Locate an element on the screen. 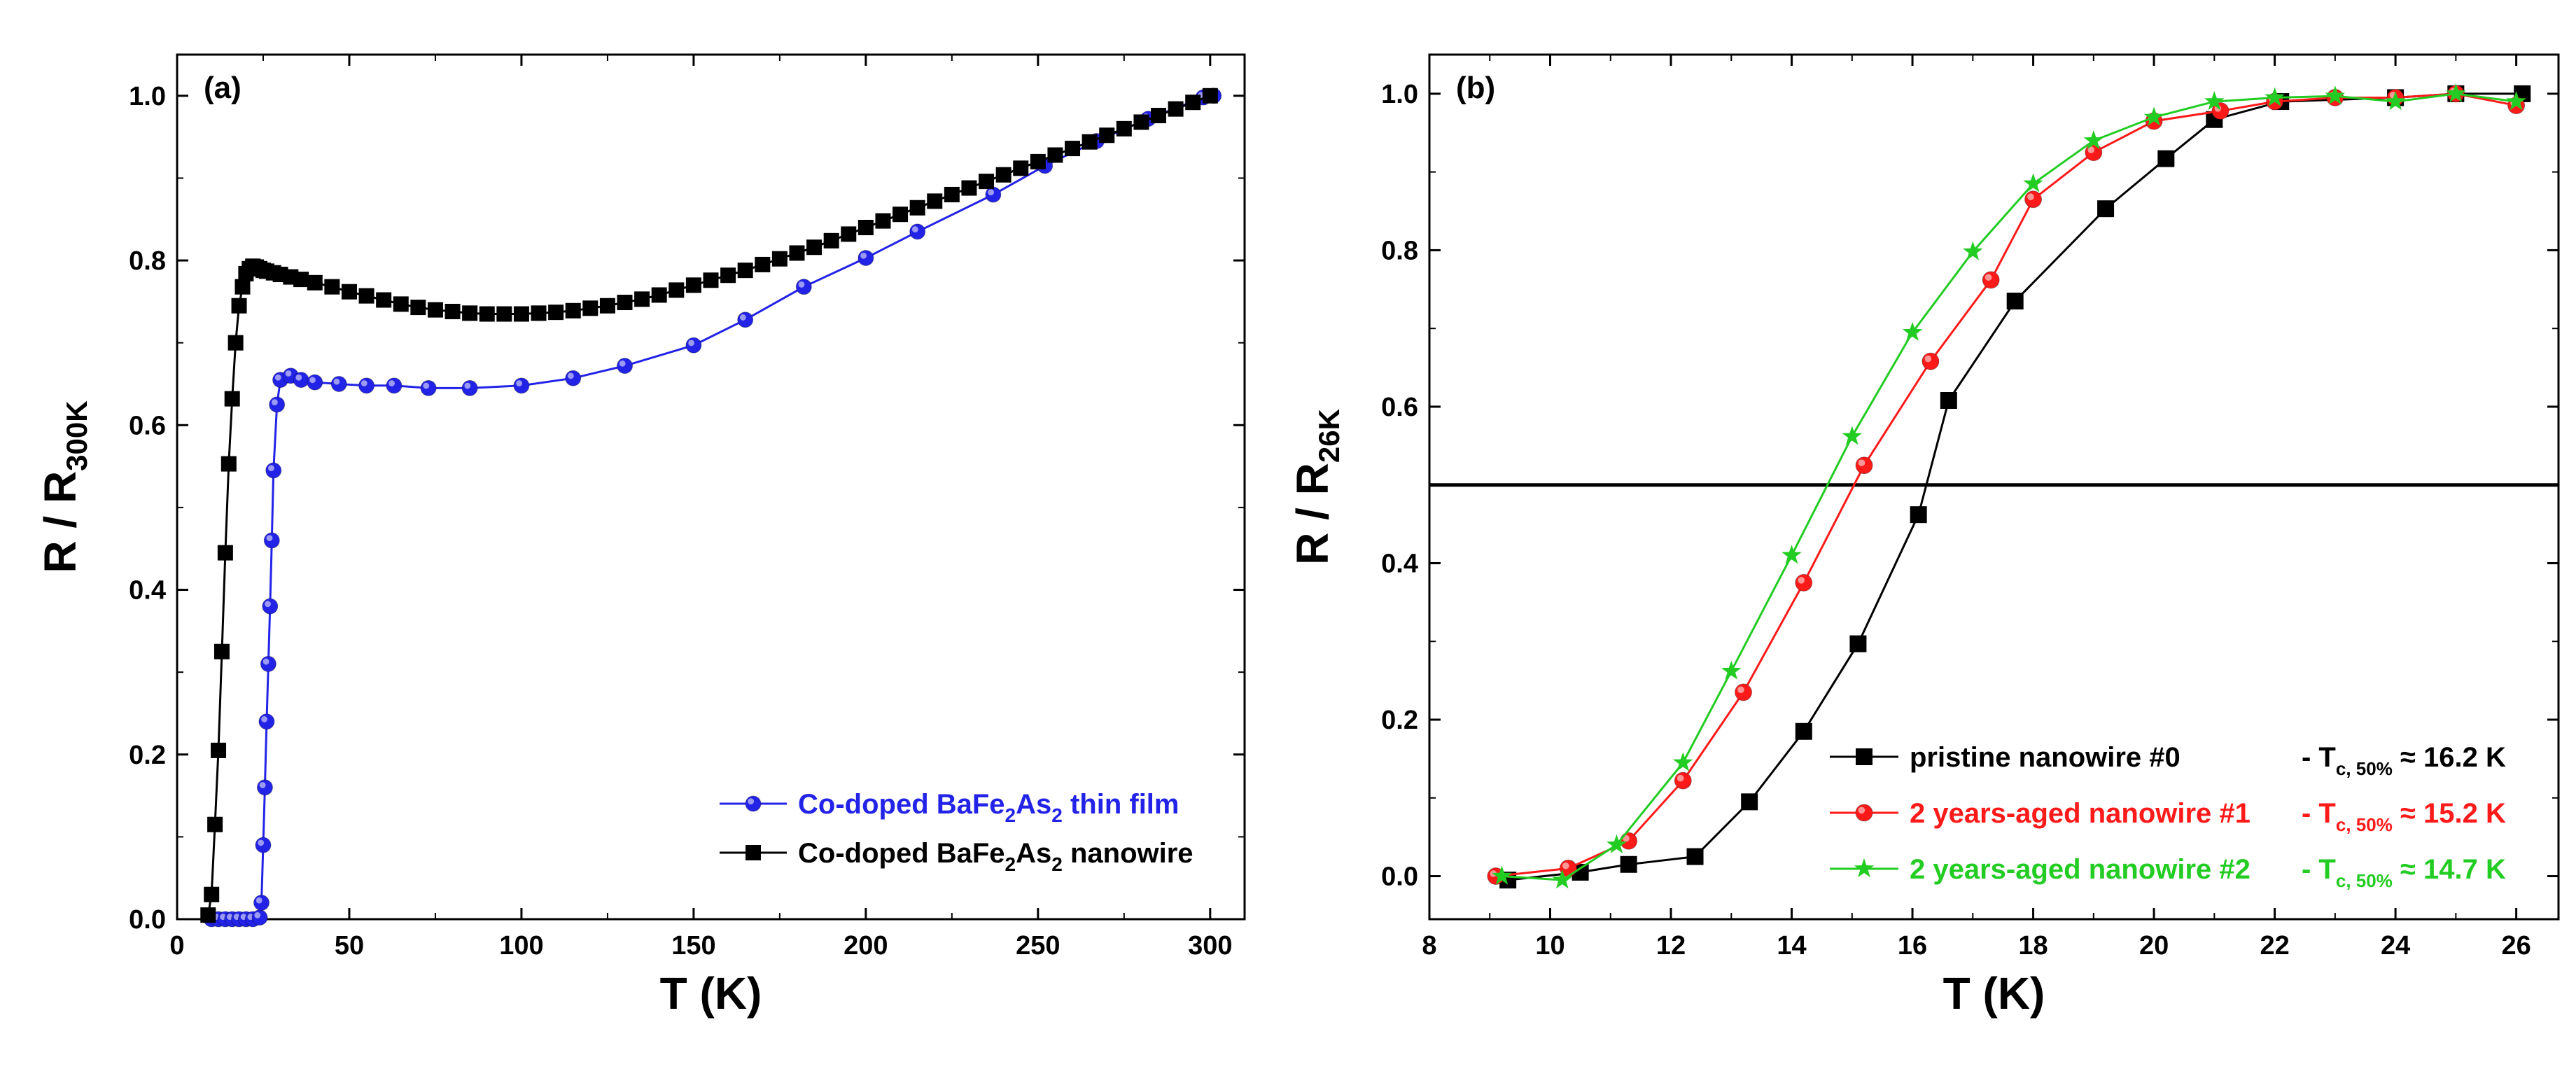 The width and height of the screenshot is (2576, 1076). x-tick-label: 8 is located at coordinates (1429, 945).